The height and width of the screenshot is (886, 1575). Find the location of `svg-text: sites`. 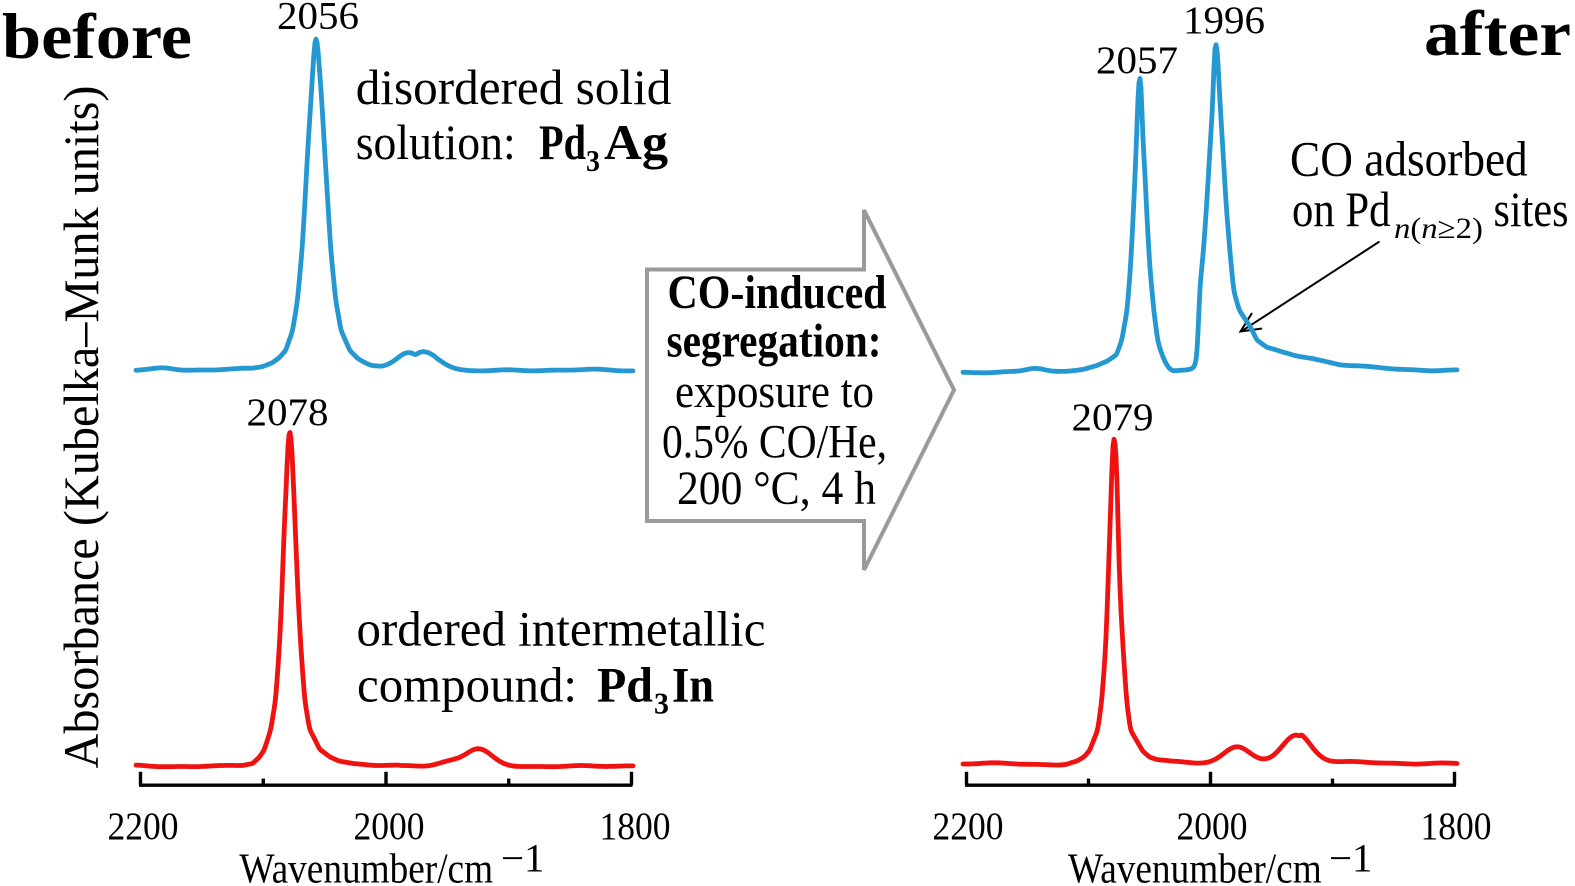

svg-text: sites is located at coordinates (1531, 209).